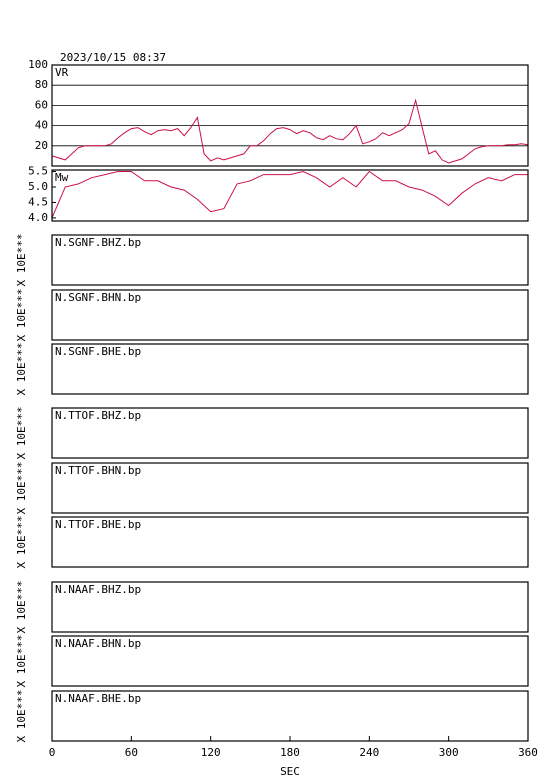 Image resolution: width=554 pixels, height=781 pixels. I want to click on y-tick-label: 5.5, so click(38, 171).